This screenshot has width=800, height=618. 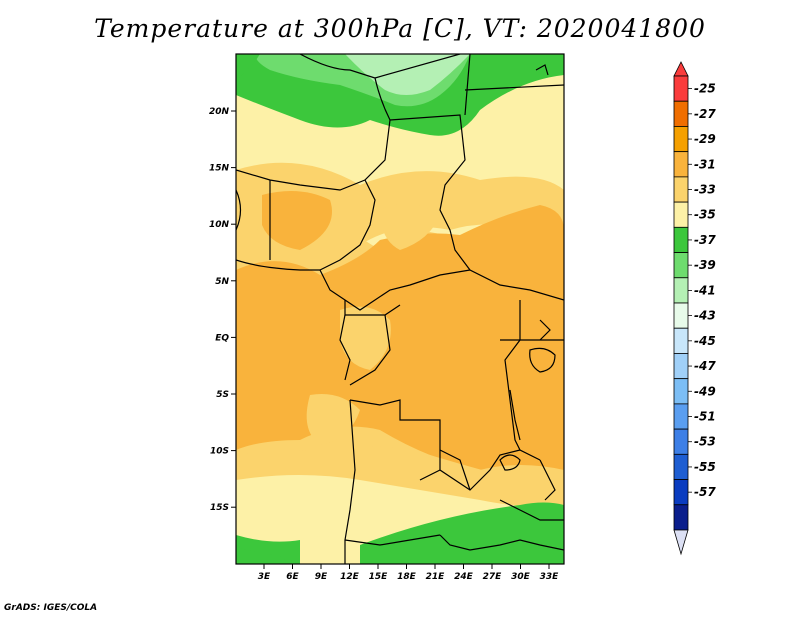 What do you see at coordinates (321, 577) in the screenshot?
I see `x-tick-label: 9E` at bounding box center [321, 577].